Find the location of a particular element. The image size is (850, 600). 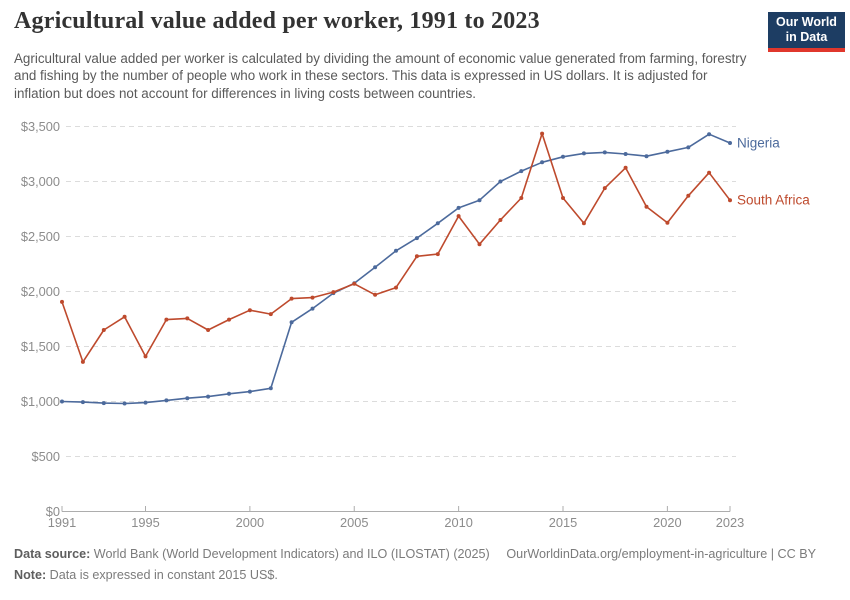

y-axis-tick-label: $1,500 is located at coordinates (40, 346).